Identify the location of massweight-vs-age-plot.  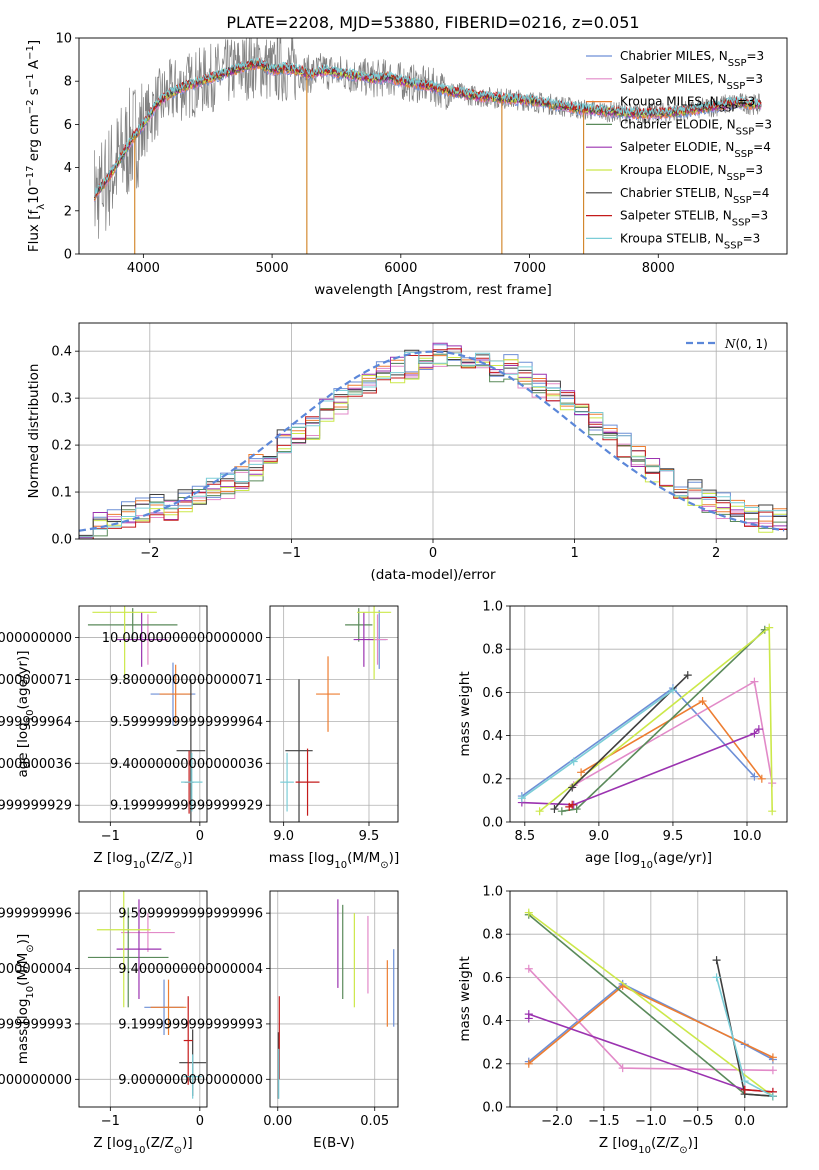
(647, 719).